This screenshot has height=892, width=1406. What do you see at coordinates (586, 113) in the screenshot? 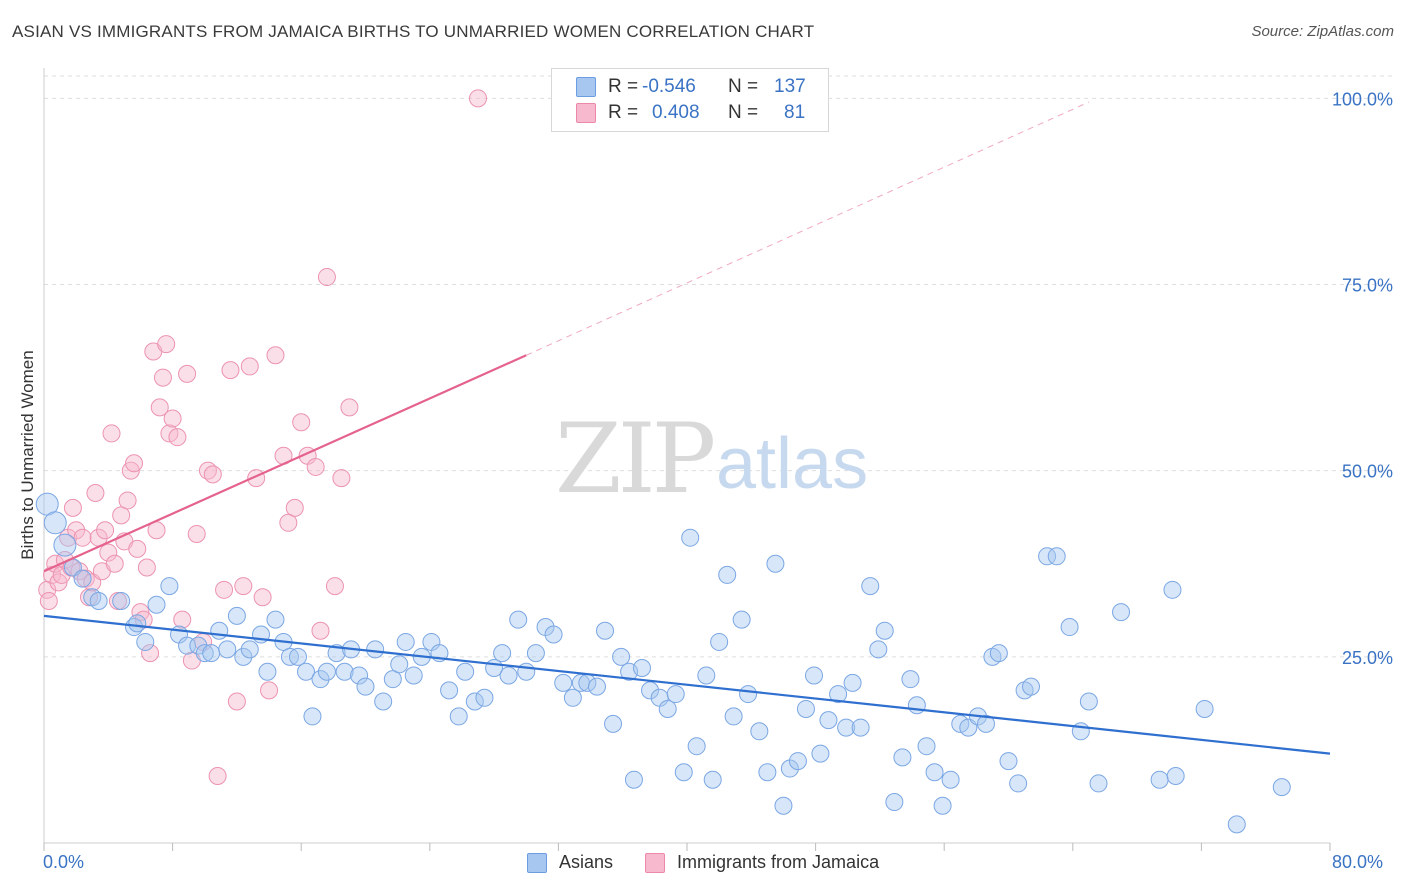
I see `legend-swatch-jamaica` at bounding box center [586, 113].